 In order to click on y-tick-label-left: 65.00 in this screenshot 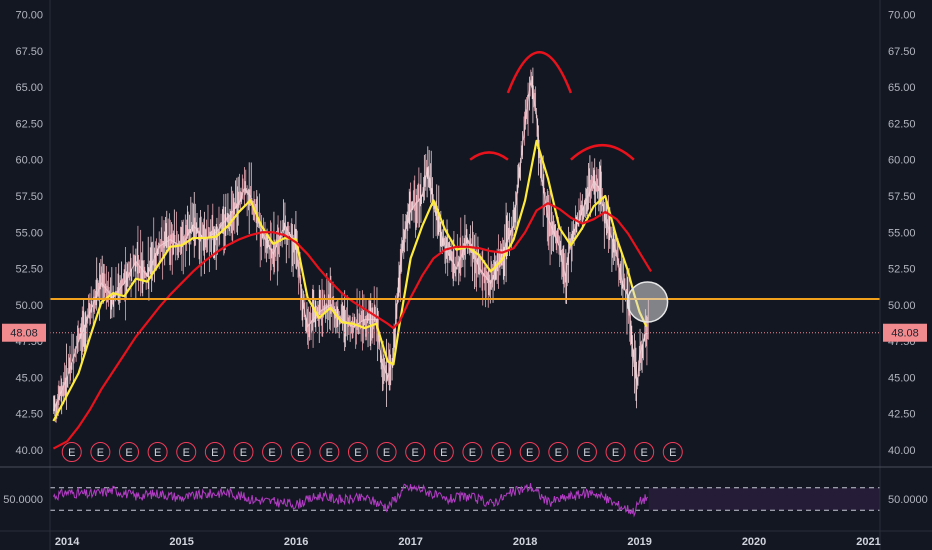, I will do `click(29, 88)`.